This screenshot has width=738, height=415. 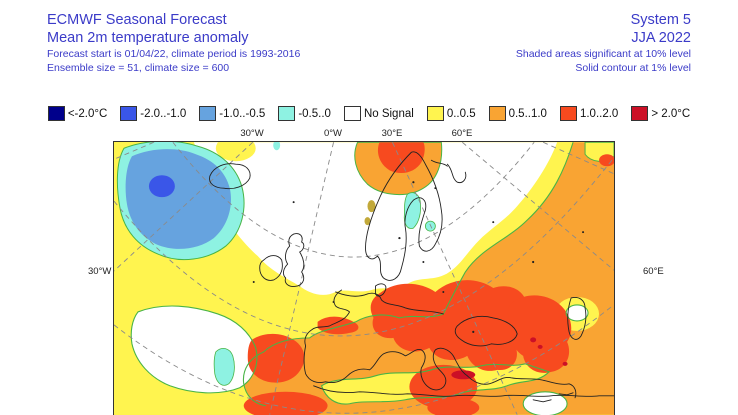 I want to click on warm-blob-north-red-core, so click(x=401, y=158).